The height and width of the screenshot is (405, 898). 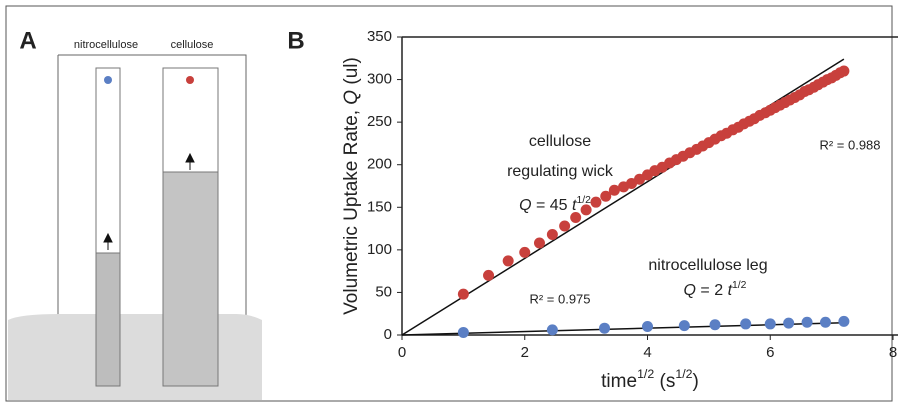 What do you see at coordinates (619, 381) in the screenshot?
I see `x-axis-label-part: time` at bounding box center [619, 381].